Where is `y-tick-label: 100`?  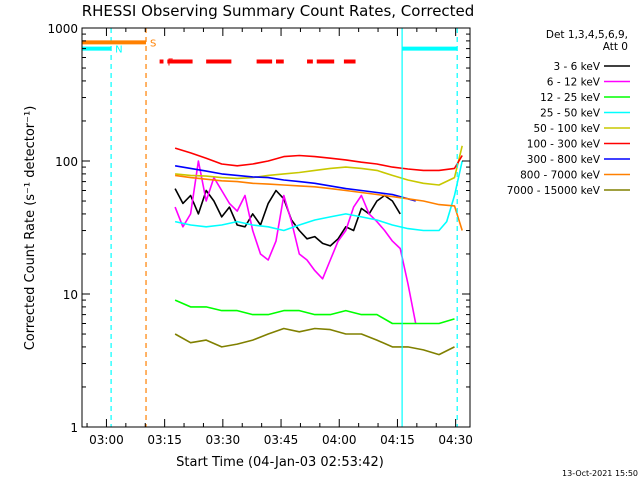 y-tick-label: 100 is located at coordinates (66, 162).